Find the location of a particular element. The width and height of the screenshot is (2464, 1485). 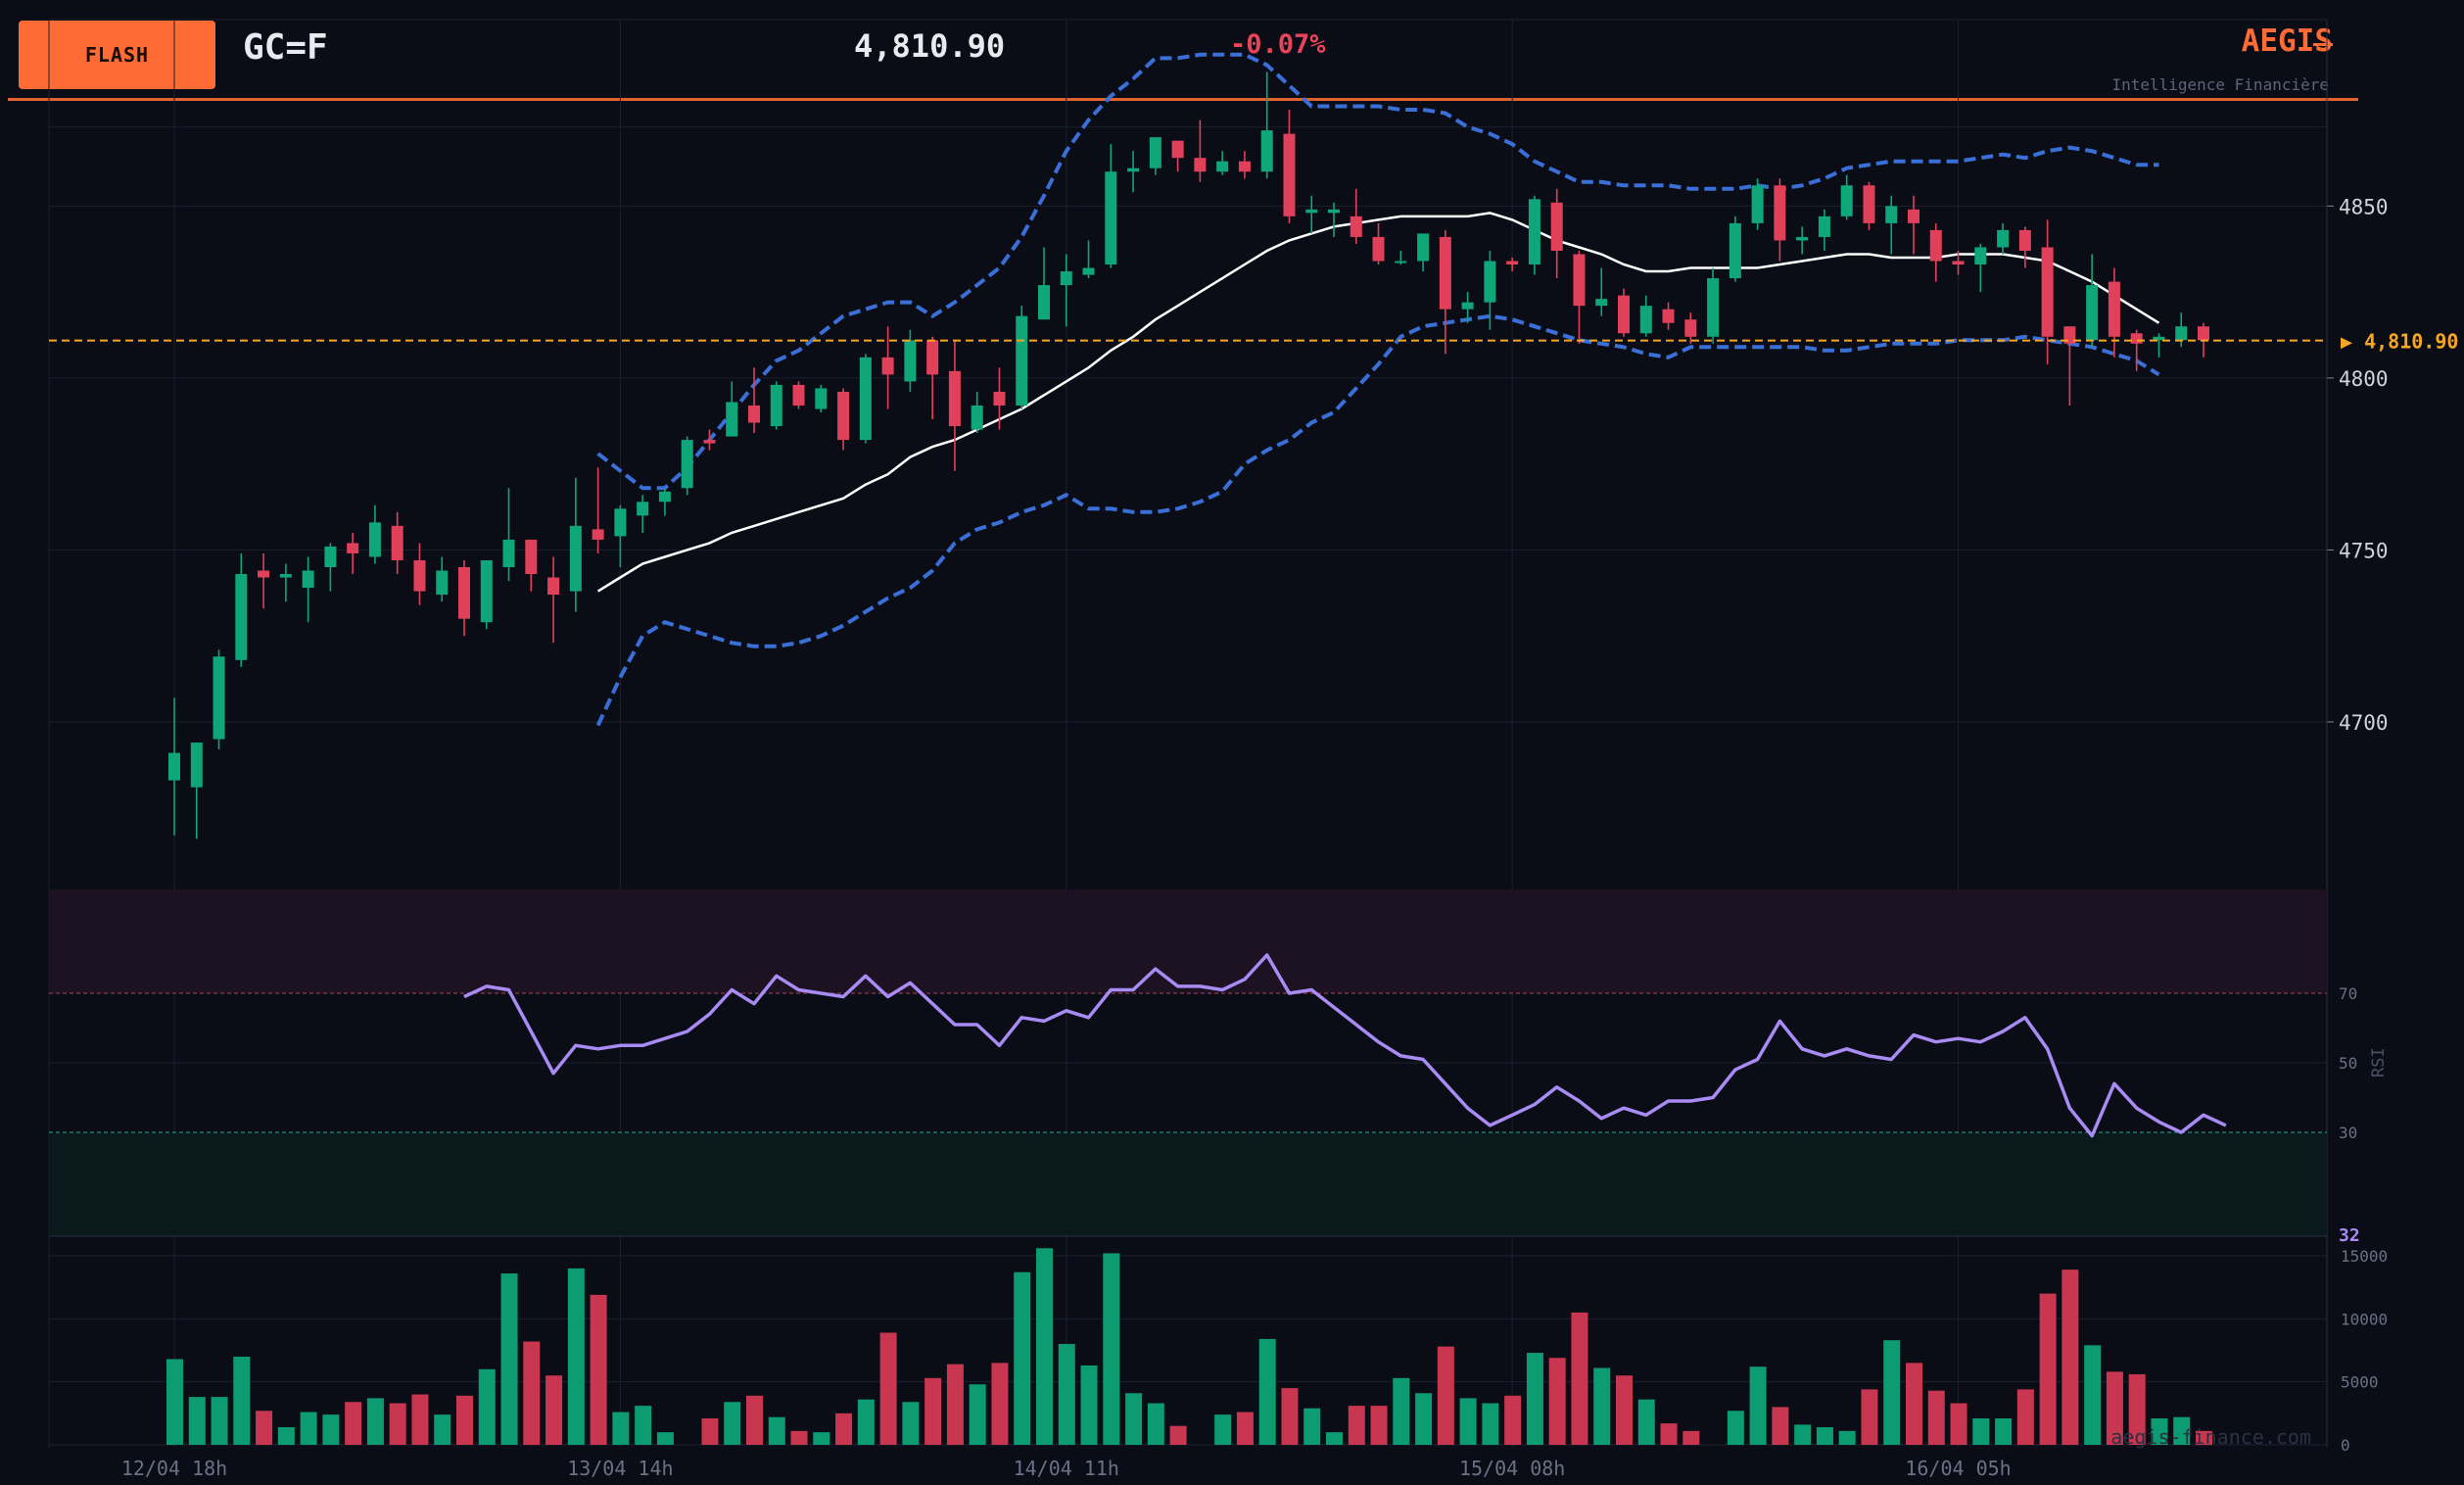

volume-tick-label: 5000 is located at coordinates (2360, 1383).